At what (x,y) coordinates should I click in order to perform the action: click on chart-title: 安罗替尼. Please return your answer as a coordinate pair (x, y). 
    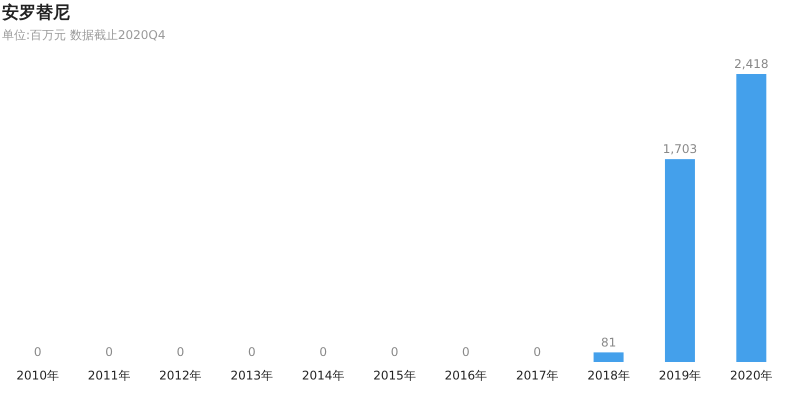
    Looking at the image, I should click on (36, 13).